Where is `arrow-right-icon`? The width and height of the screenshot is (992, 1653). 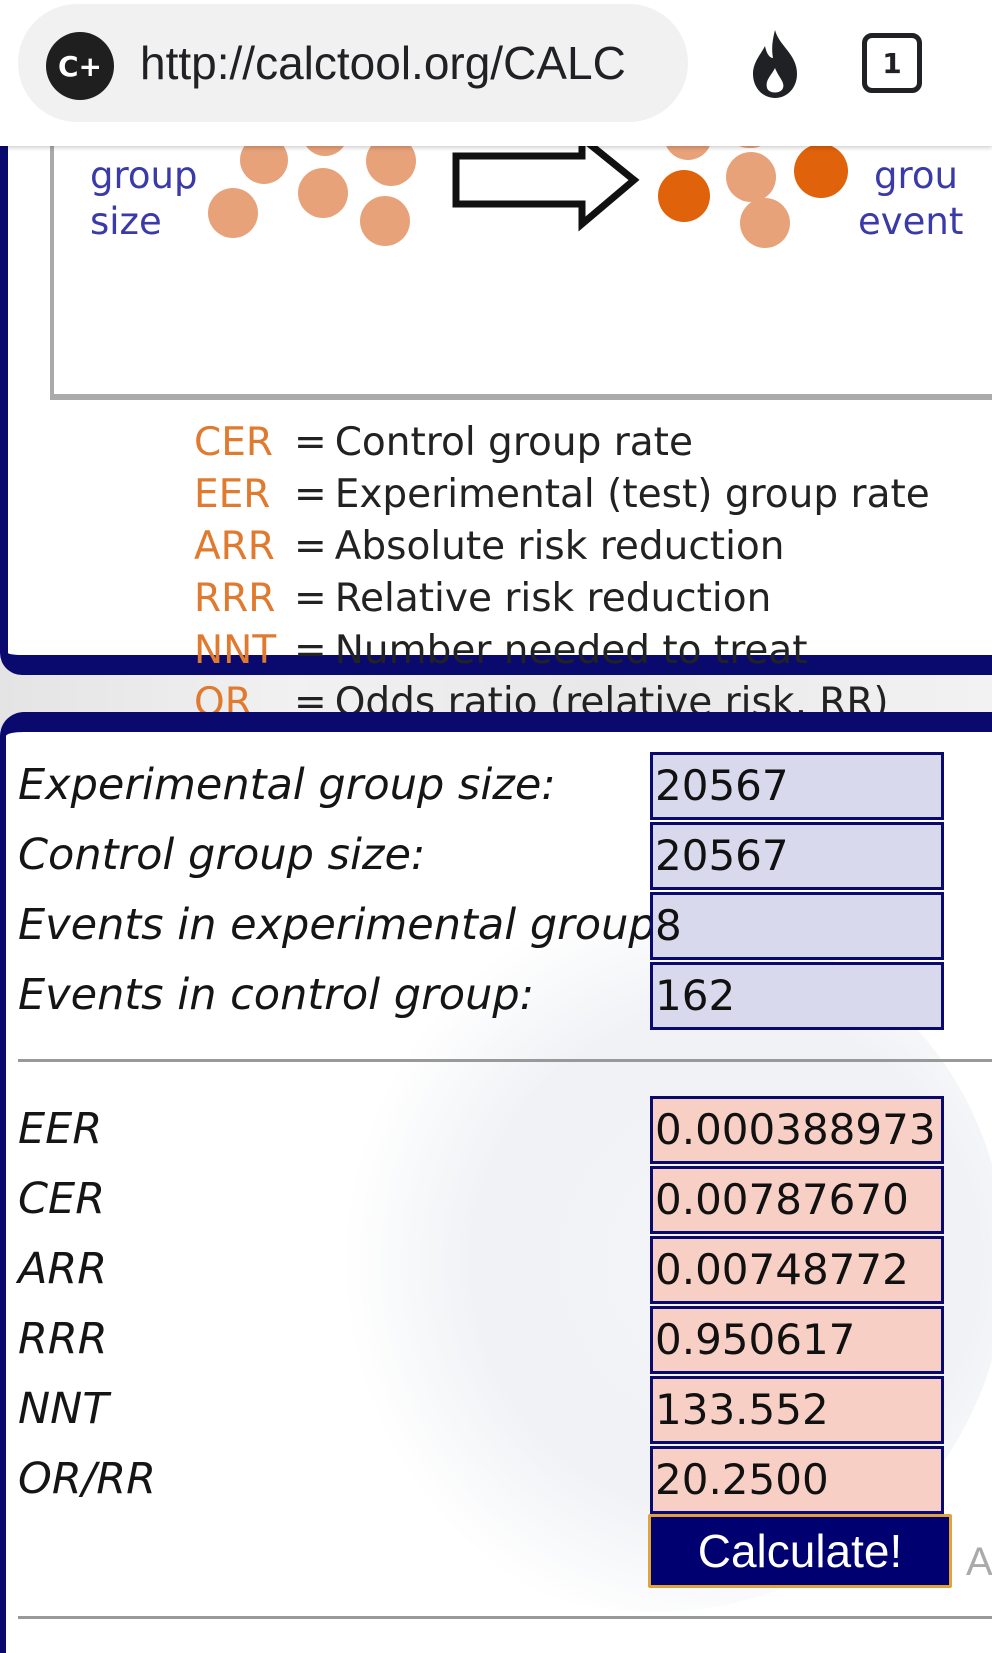 arrow-right-icon is located at coordinates (546, 183).